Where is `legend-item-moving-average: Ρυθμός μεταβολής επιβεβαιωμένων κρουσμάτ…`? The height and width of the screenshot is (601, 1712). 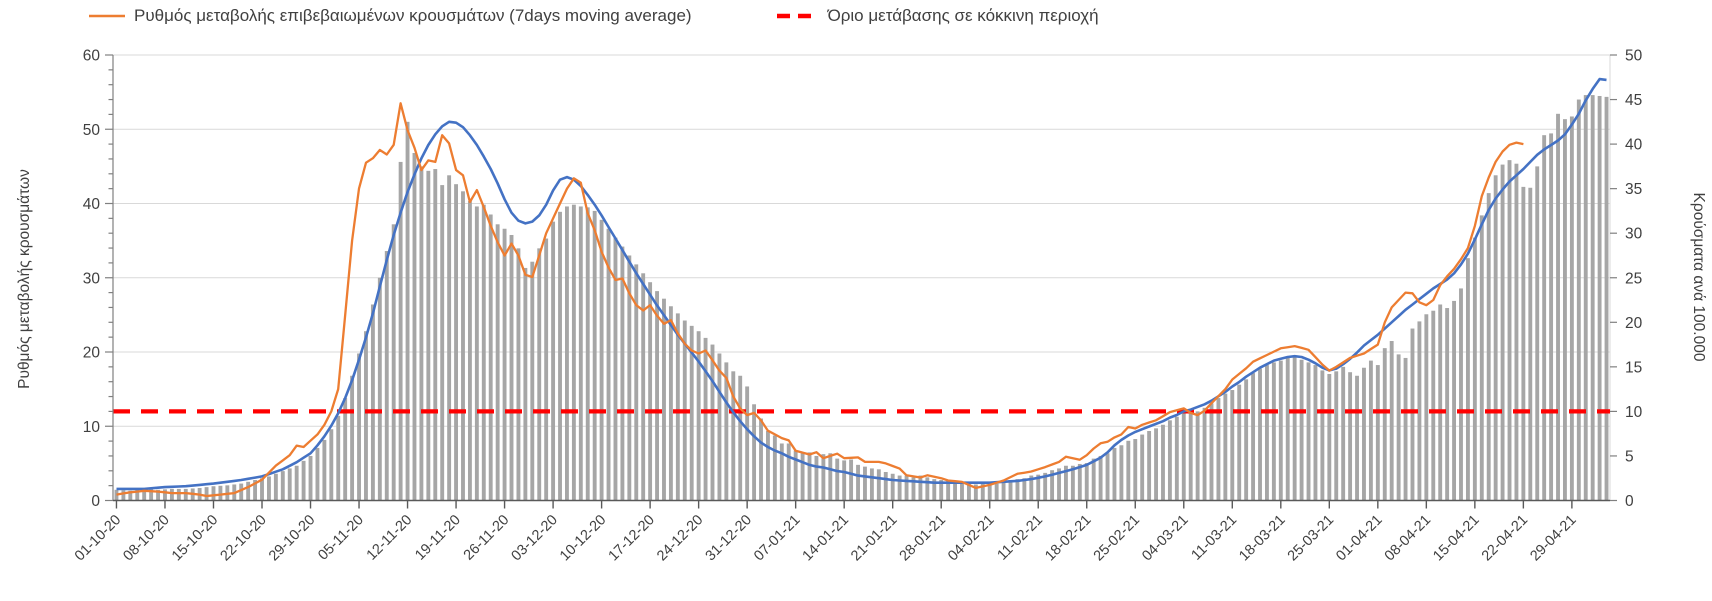 legend-item-moving-average: Ρυθμός μεταβολής επιβεβαιωμένων κρουσμάτ… is located at coordinates (390, 16).